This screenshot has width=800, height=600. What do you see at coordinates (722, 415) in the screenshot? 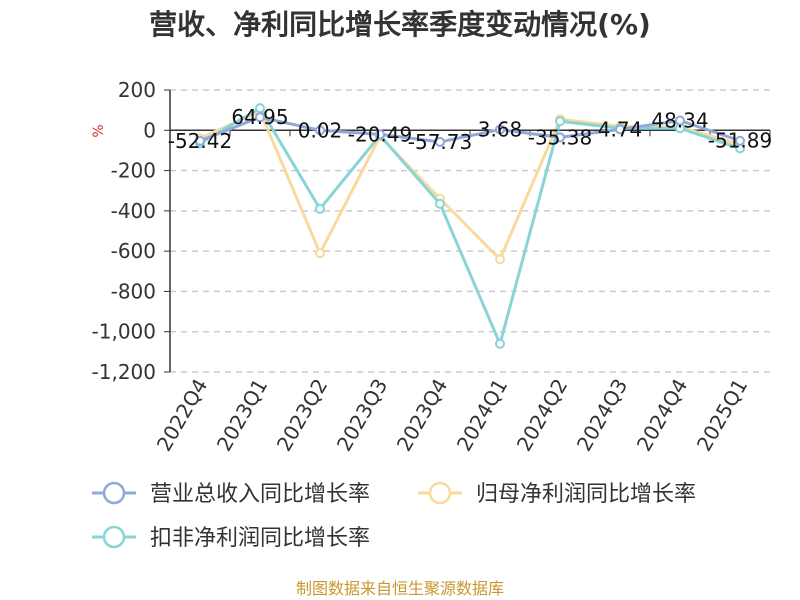
I see `x-tick-label: 2025Q1` at bounding box center [722, 415].